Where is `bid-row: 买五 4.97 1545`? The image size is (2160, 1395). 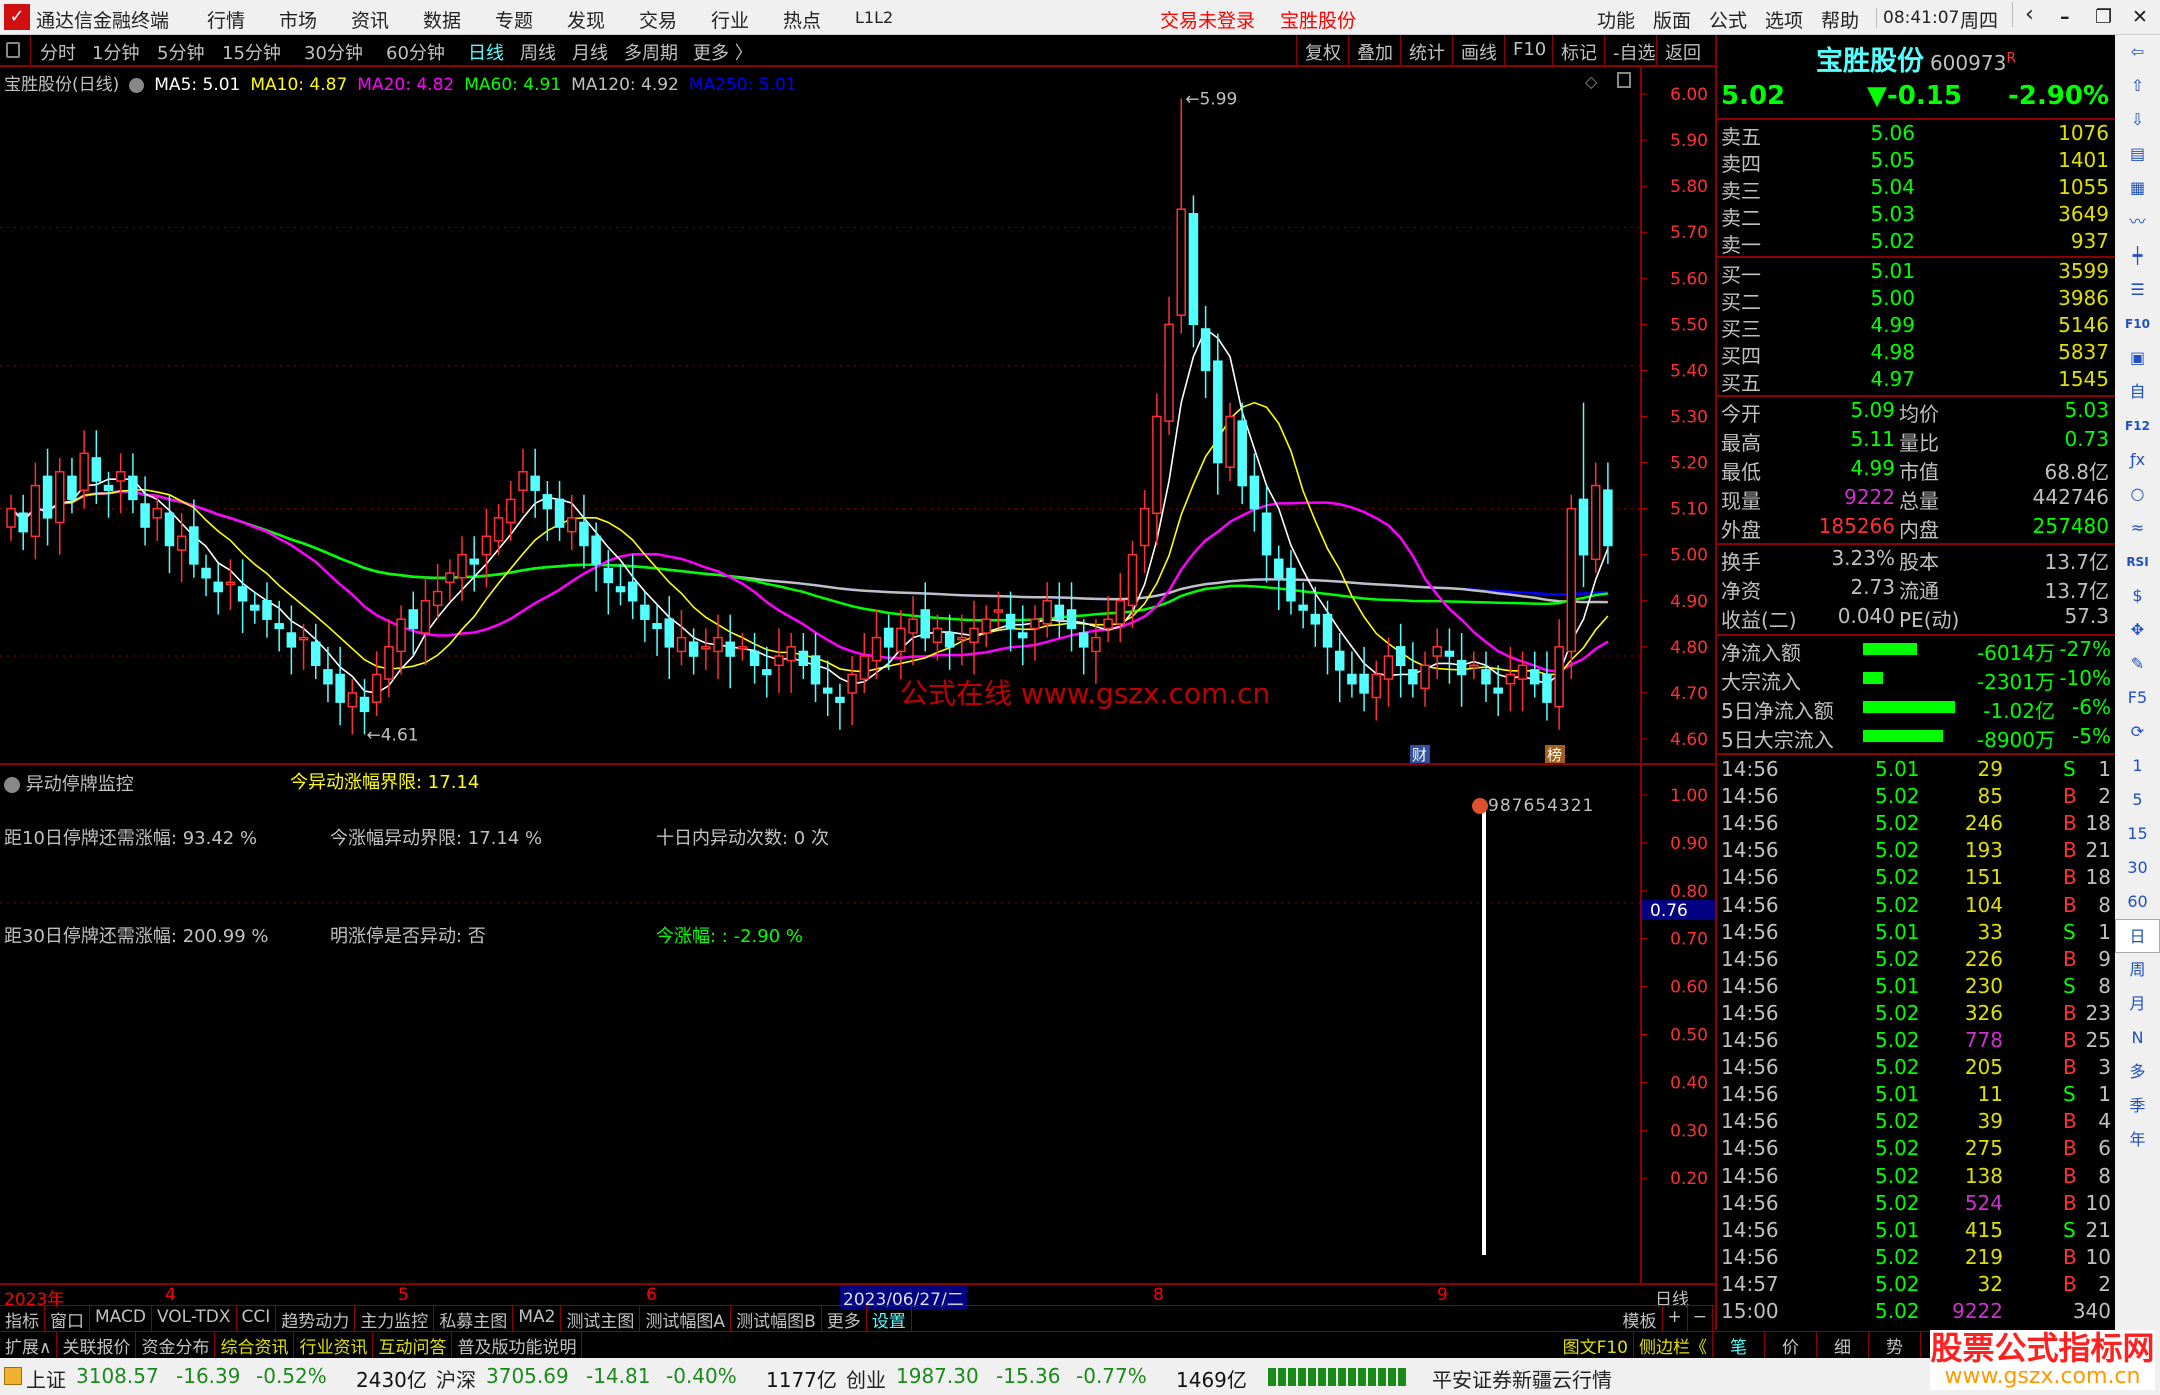 bid-row: 买五 4.97 1545 is located at coordinates (1916, 381).